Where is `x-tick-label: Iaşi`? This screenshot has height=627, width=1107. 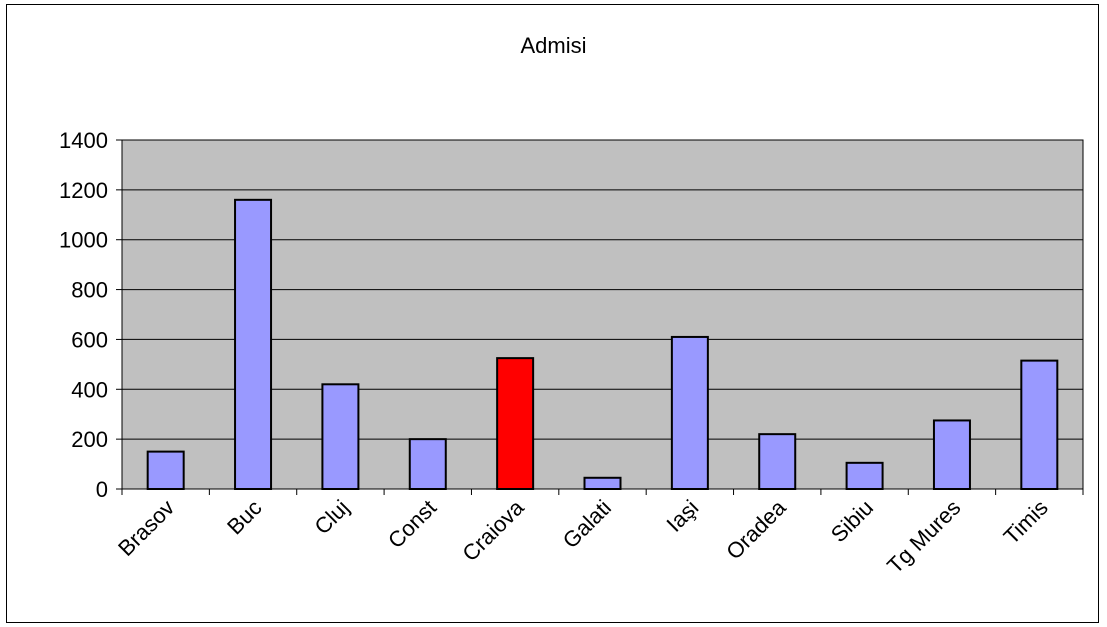 x-tick-label: Iaşi is located at coordinates (683, 516).